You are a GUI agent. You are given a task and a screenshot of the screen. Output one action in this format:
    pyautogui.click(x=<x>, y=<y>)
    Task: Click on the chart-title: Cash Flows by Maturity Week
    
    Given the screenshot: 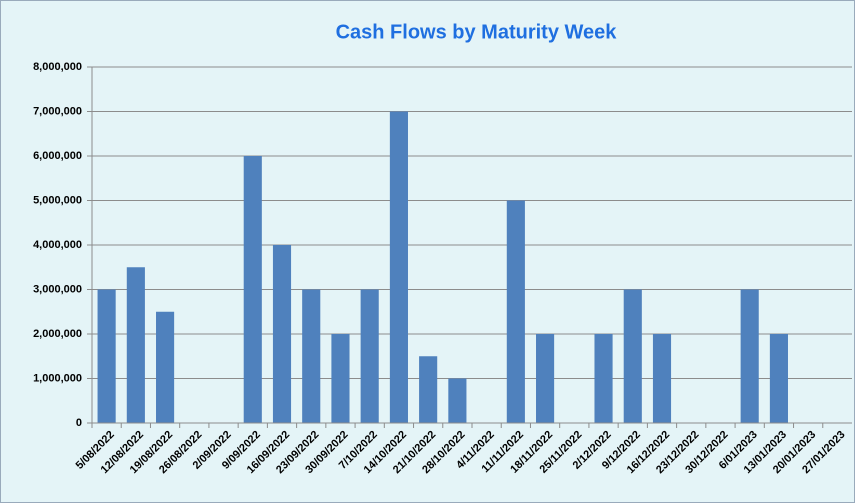 What is the action you would take?
    pyautogui.click(x=477, y=32)
    